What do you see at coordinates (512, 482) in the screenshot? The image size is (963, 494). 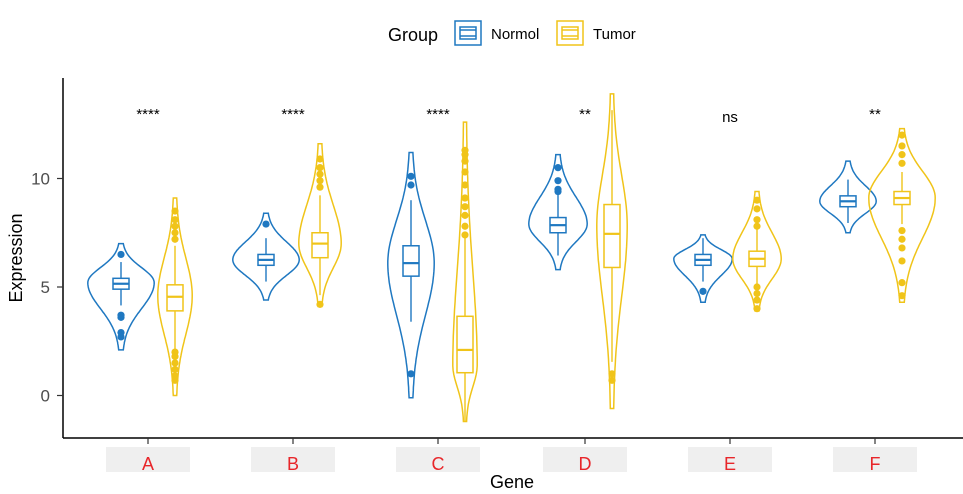 I see `x-axis-title: Gene` at bounding box center [512, 482].